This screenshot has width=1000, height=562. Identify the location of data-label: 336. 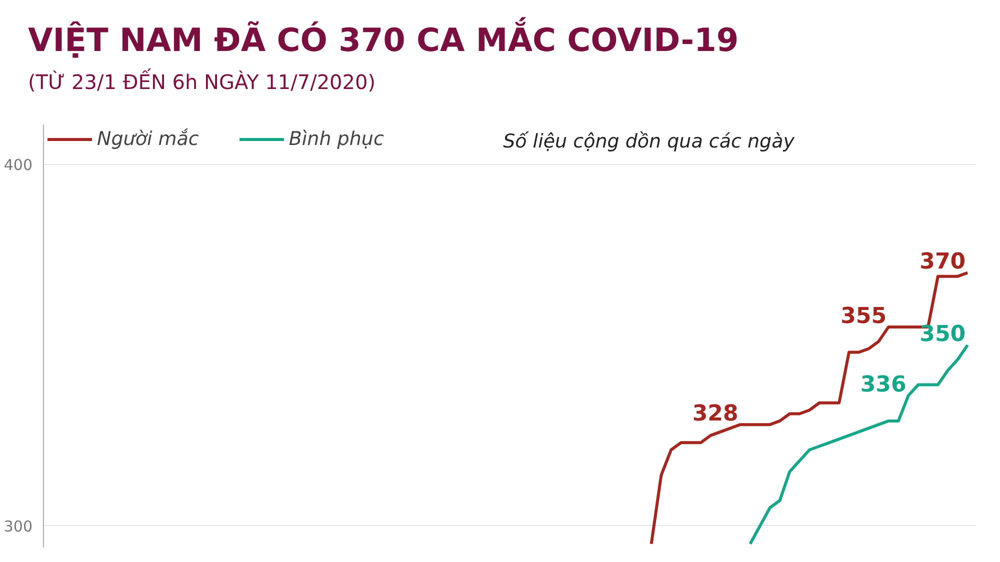
(883, 385).